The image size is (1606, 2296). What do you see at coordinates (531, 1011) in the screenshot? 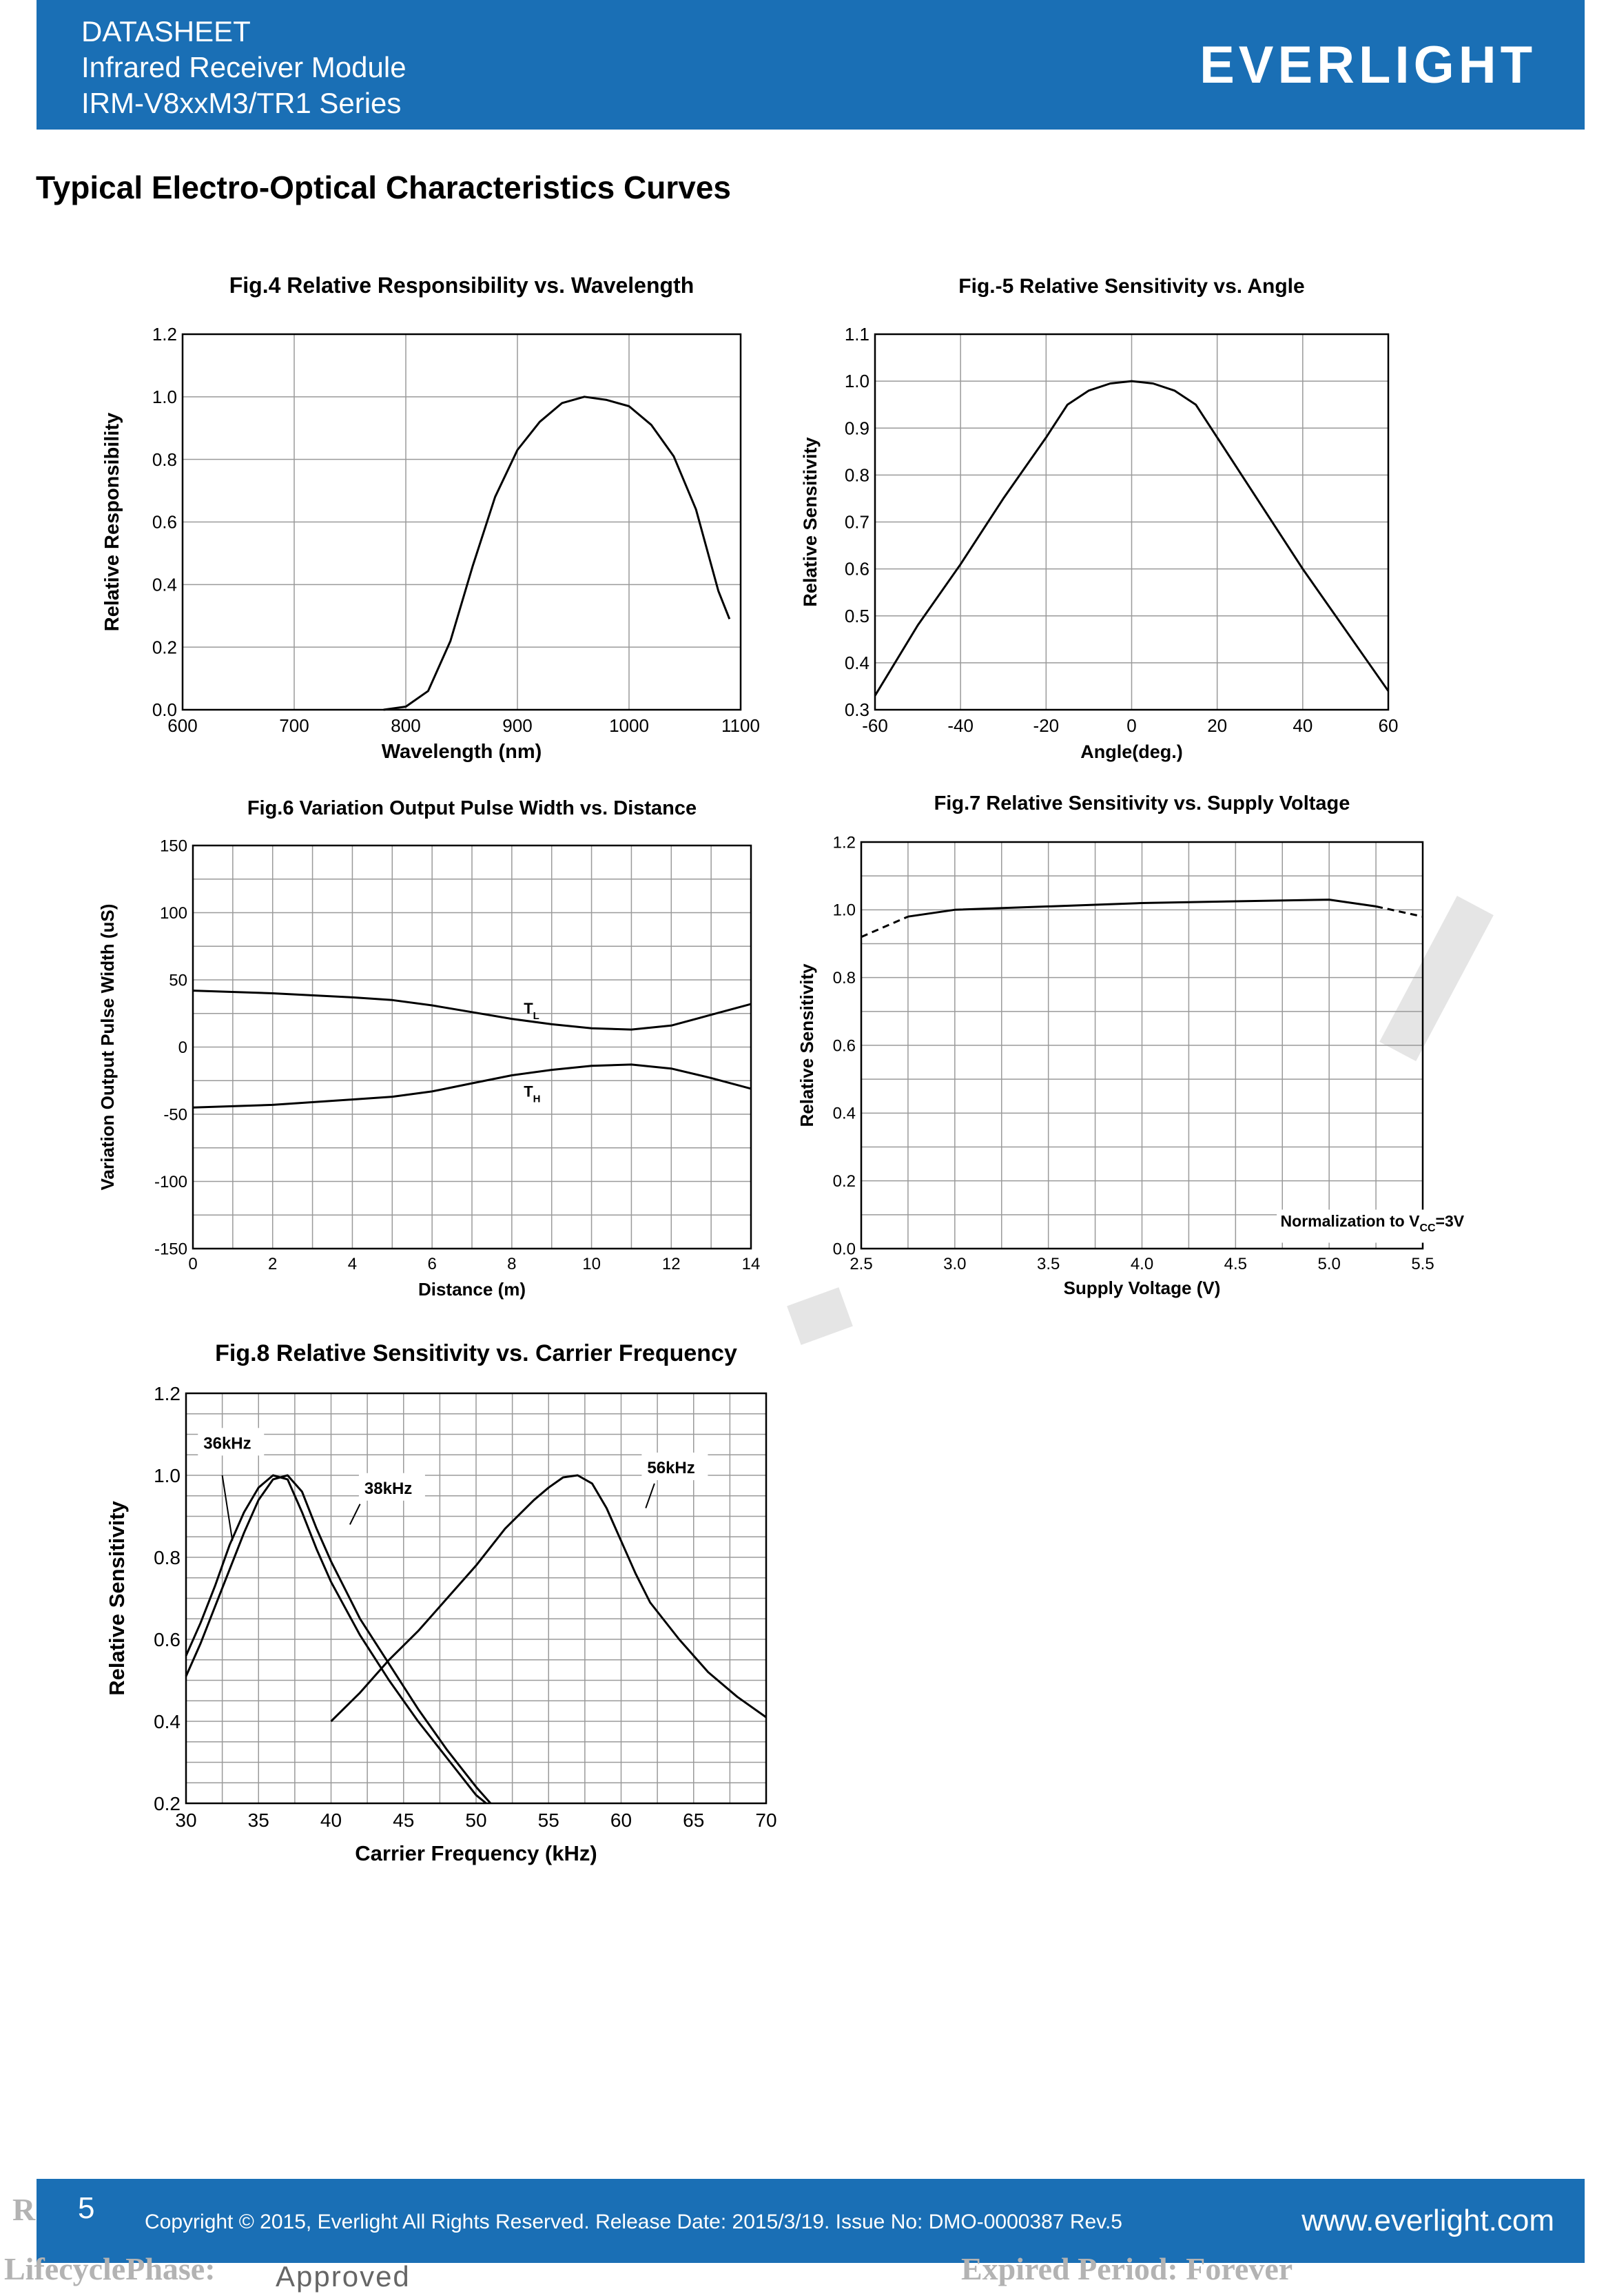
I see `tl-label: TL` at bounding box center [531, 1011].